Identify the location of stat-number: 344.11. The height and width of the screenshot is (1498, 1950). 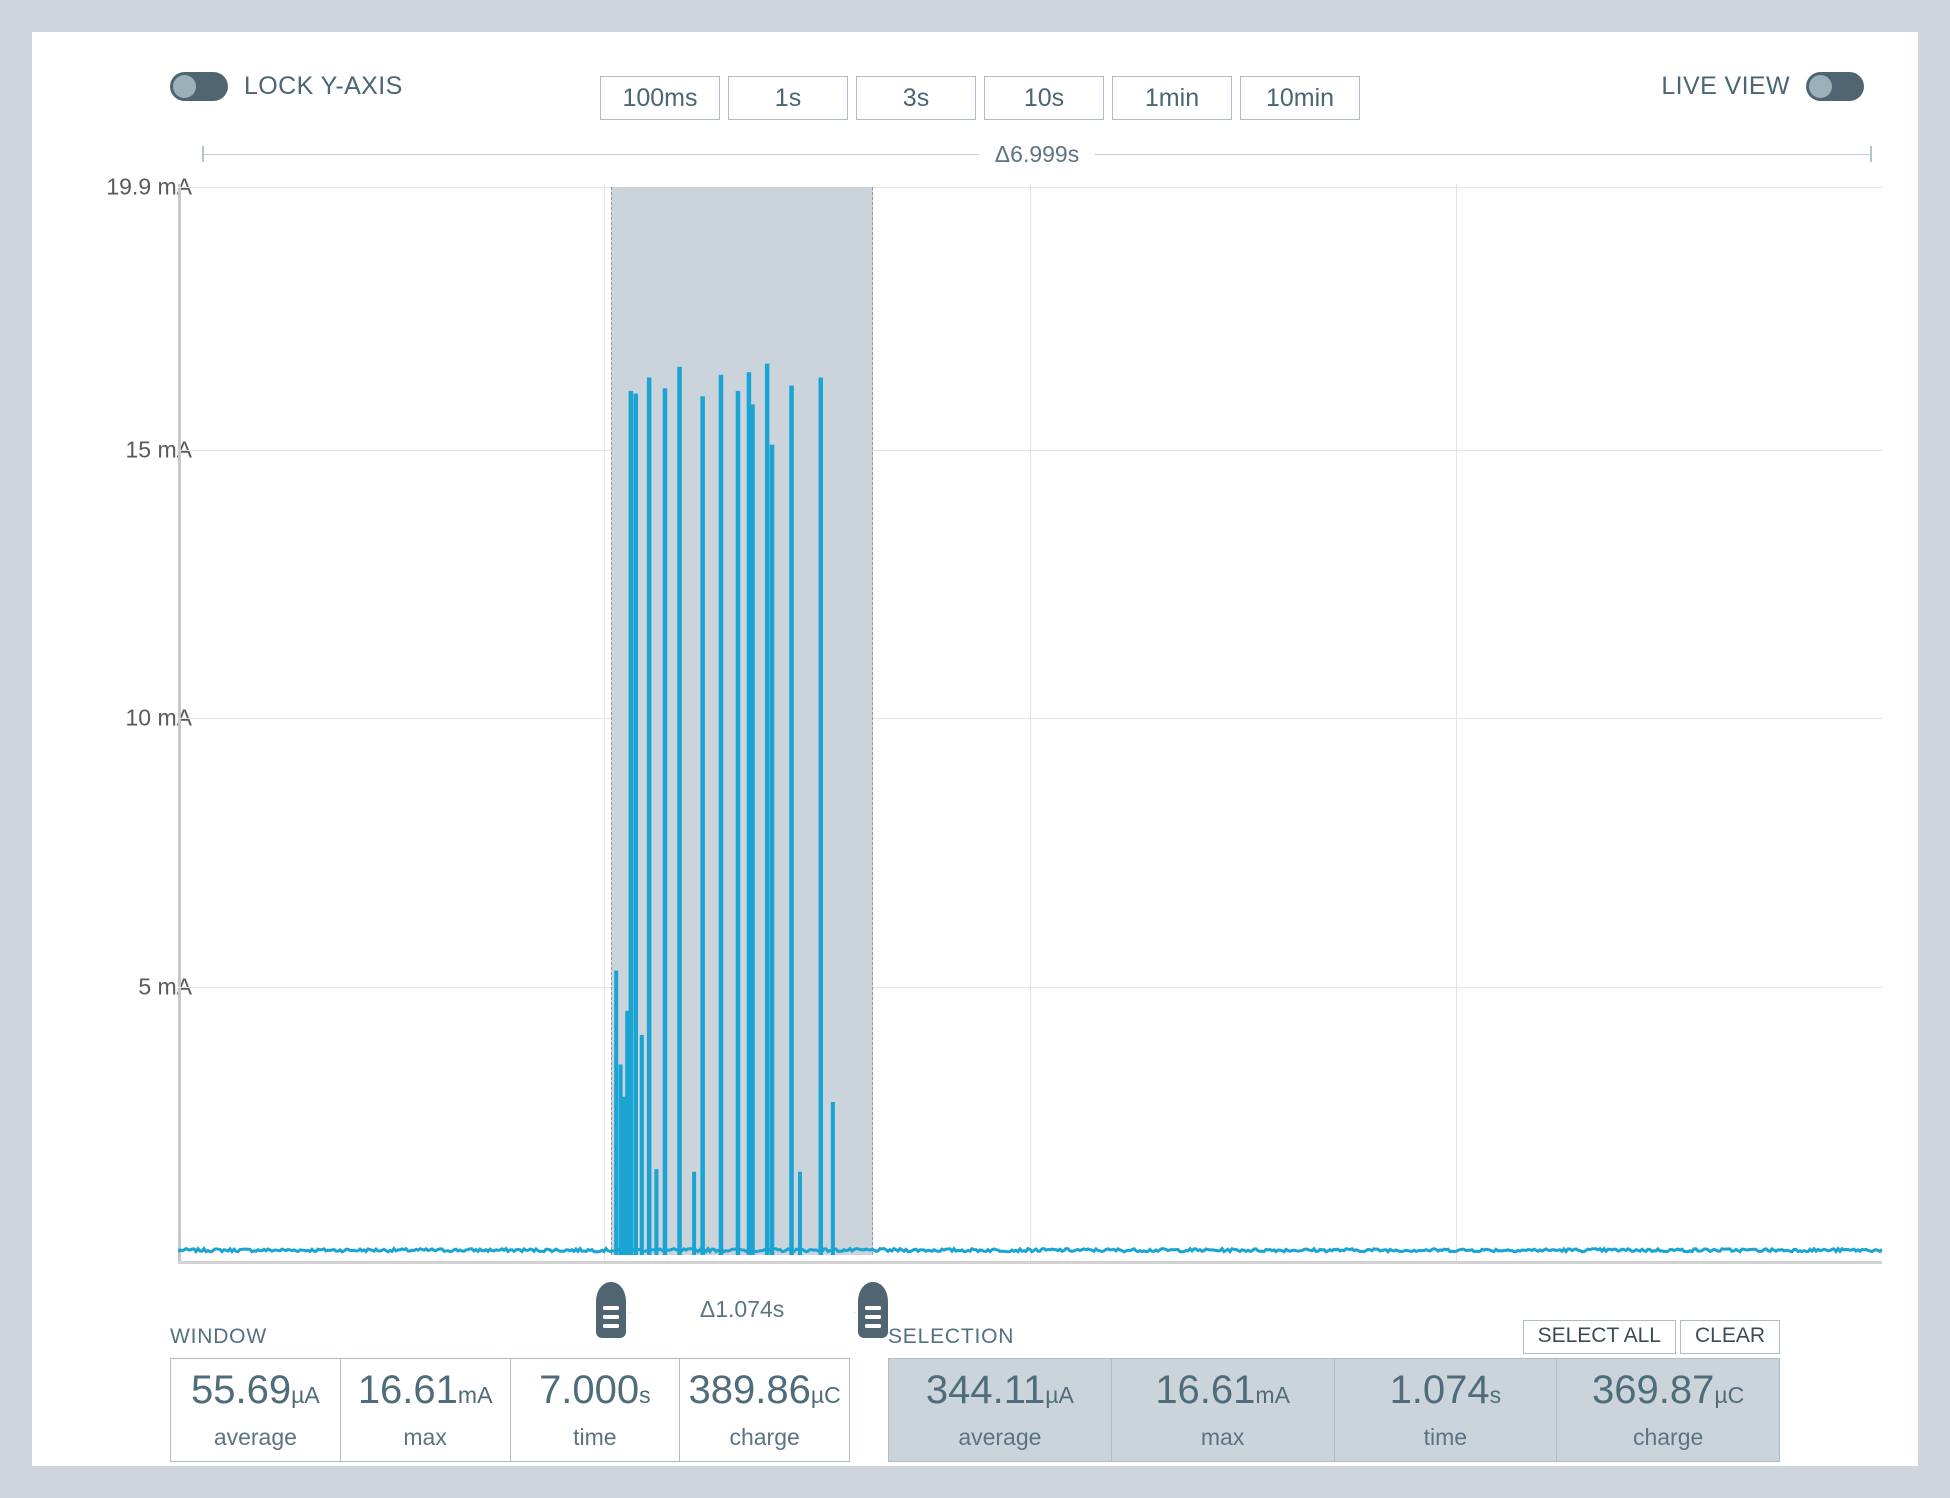
(985, 1389).